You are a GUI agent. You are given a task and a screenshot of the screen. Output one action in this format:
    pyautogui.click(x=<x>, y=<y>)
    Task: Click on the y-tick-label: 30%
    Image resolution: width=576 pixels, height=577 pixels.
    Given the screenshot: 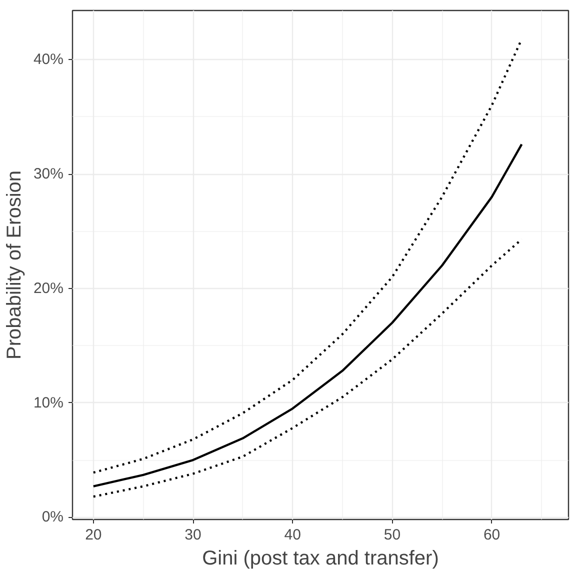 What is the action you would take?
    pyautogui.click(x=48, y=174)
    